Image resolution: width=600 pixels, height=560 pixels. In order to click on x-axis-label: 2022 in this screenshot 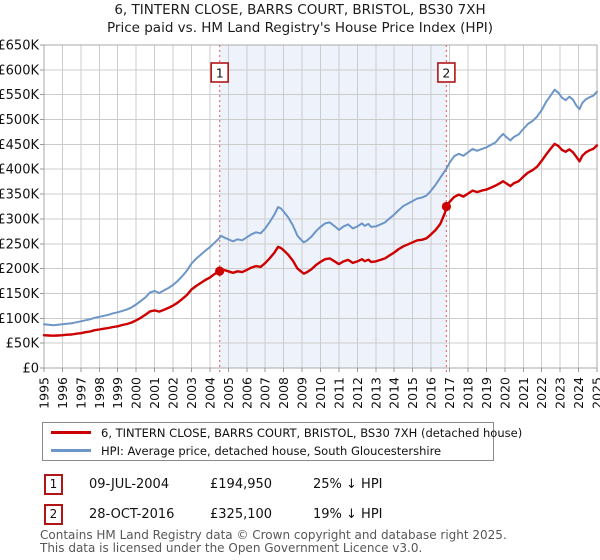, I will do `click(541, 393)`.